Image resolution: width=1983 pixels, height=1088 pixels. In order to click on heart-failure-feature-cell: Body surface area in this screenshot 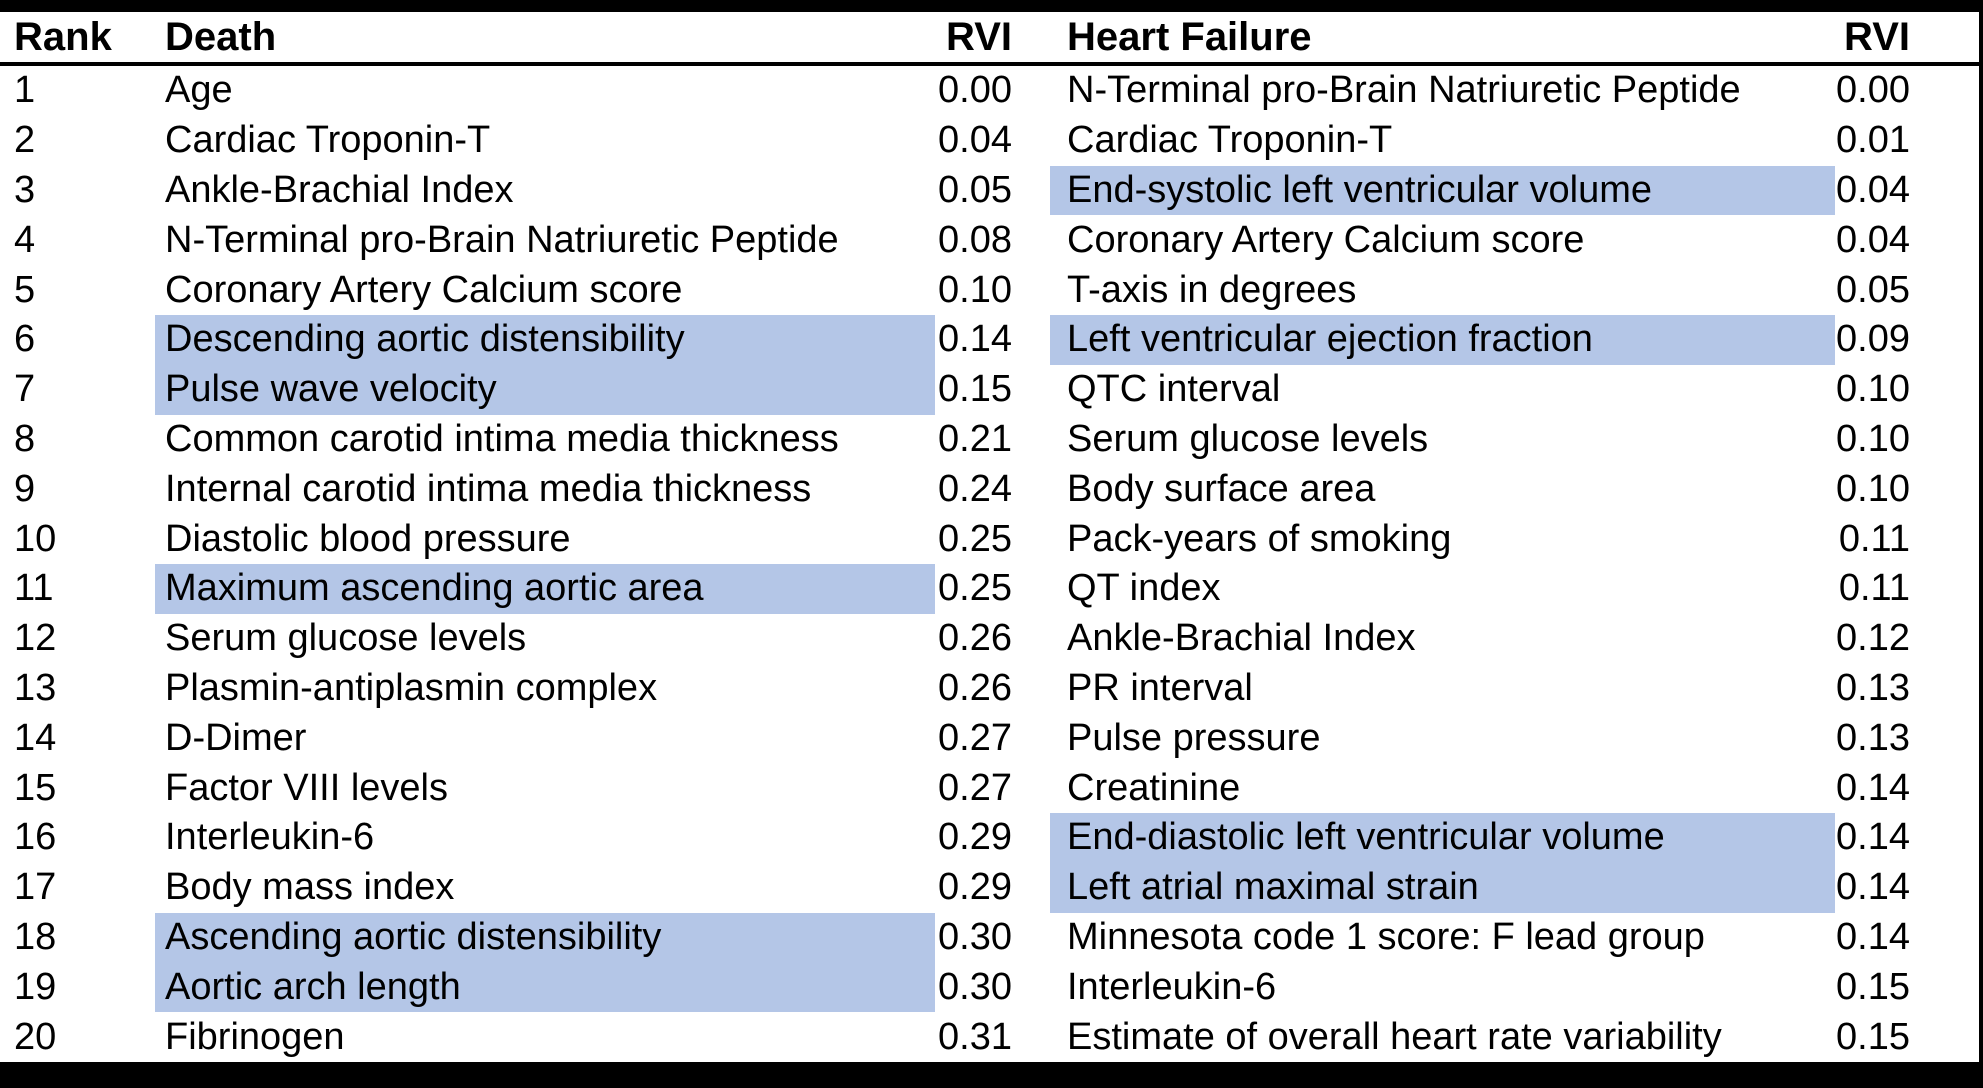, I will do `click(1221, 488)`.